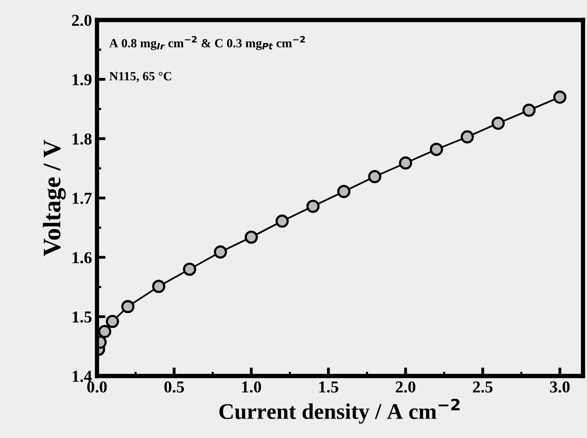 Image resolution: width=587 pixels, height=438 pixels. What do you see at coordinates (82, 80) in the screenshot?
I see `y-tick-label: 1.9` at bounding box center [82, 80].